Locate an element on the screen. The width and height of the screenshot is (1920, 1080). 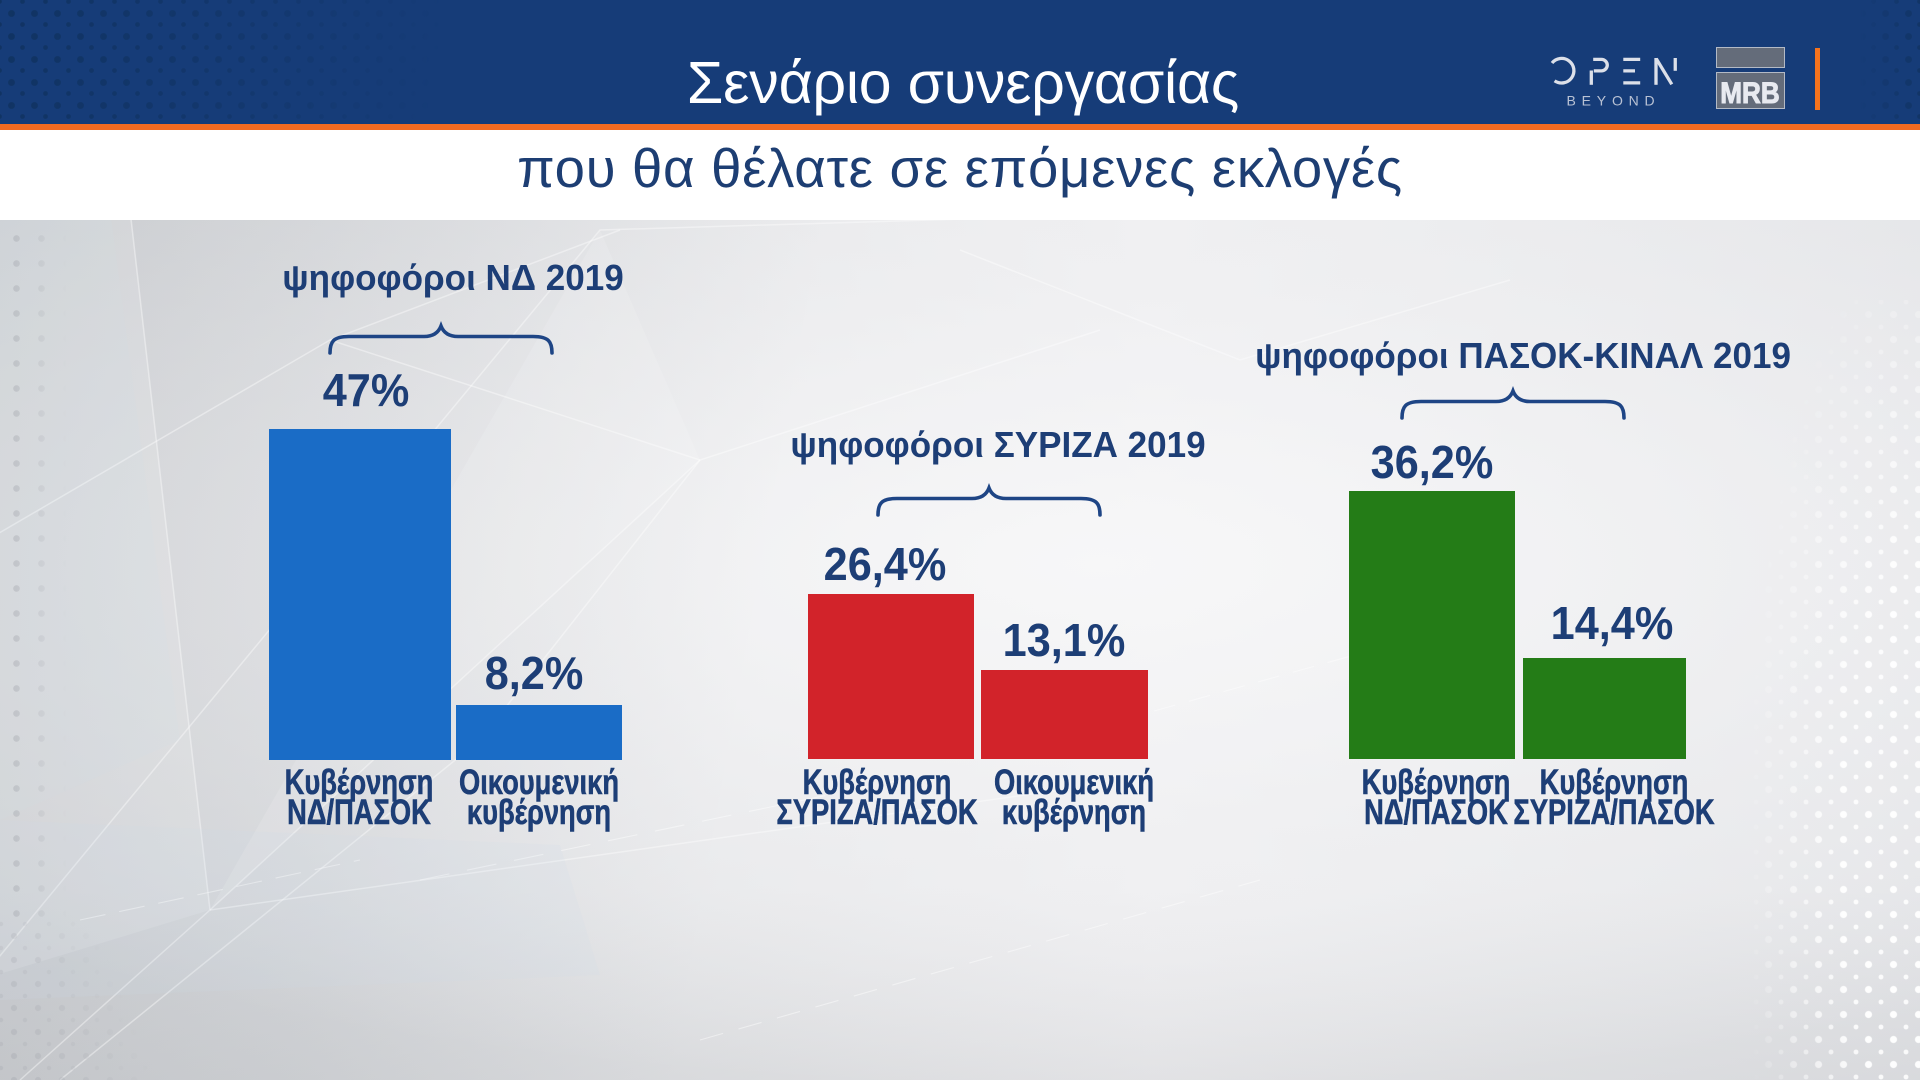
svg-text: BEYOND is located at coordinates (1614, 101).